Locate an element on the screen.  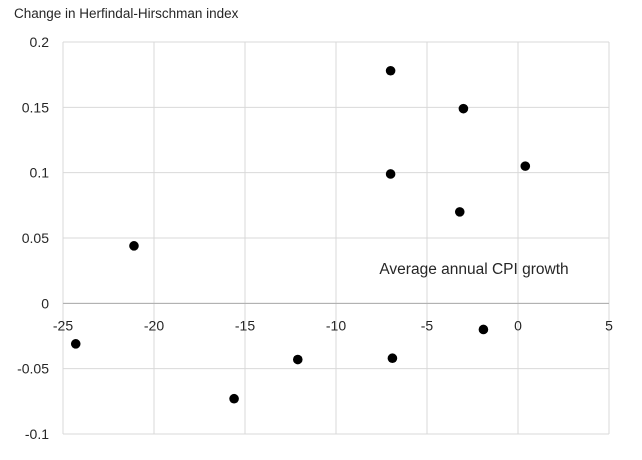
x-axis-label: Average annual CPI growth is located at coordinates (474, 269).